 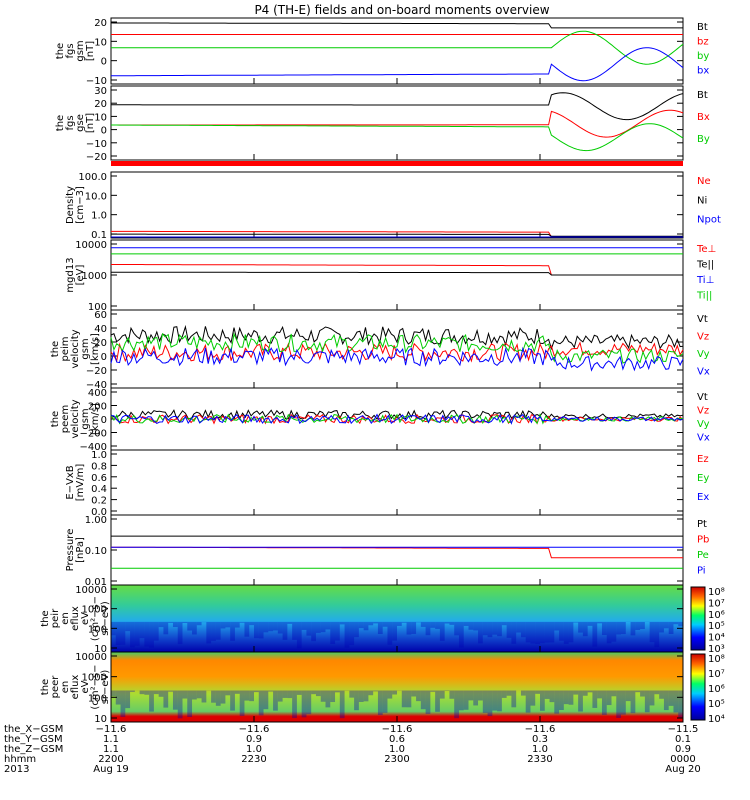 What do you see at coordinates (100, 42) in the screenshot?
I see `y-tick-label: 10` at bounding box center [100, 42].